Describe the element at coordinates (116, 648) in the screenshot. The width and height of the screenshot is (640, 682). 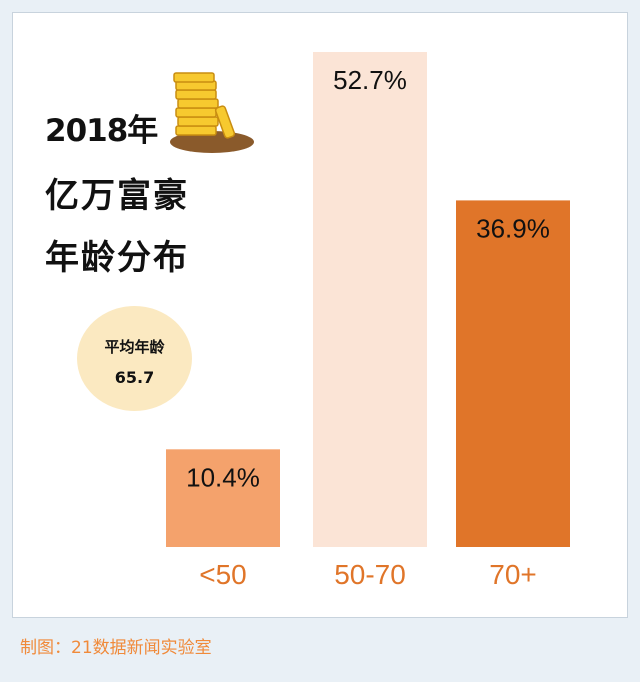
I see `source-credit: 制图：21数据新闻实验室` at that location.